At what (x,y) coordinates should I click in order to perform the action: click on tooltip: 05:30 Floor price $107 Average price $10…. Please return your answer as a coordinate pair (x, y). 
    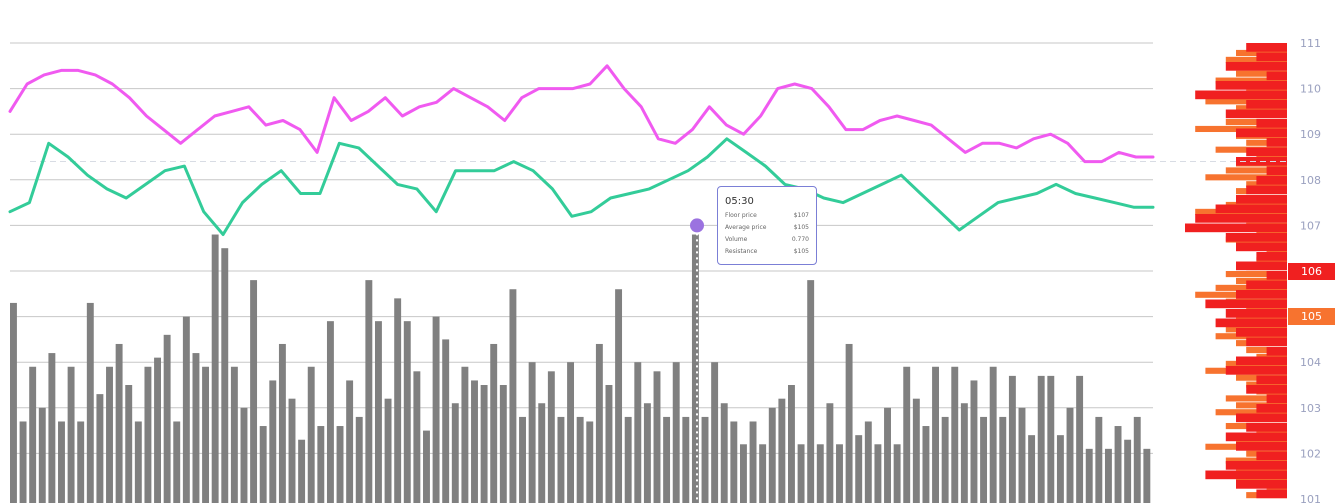
    Looking at the image, I should click on (767, 225).